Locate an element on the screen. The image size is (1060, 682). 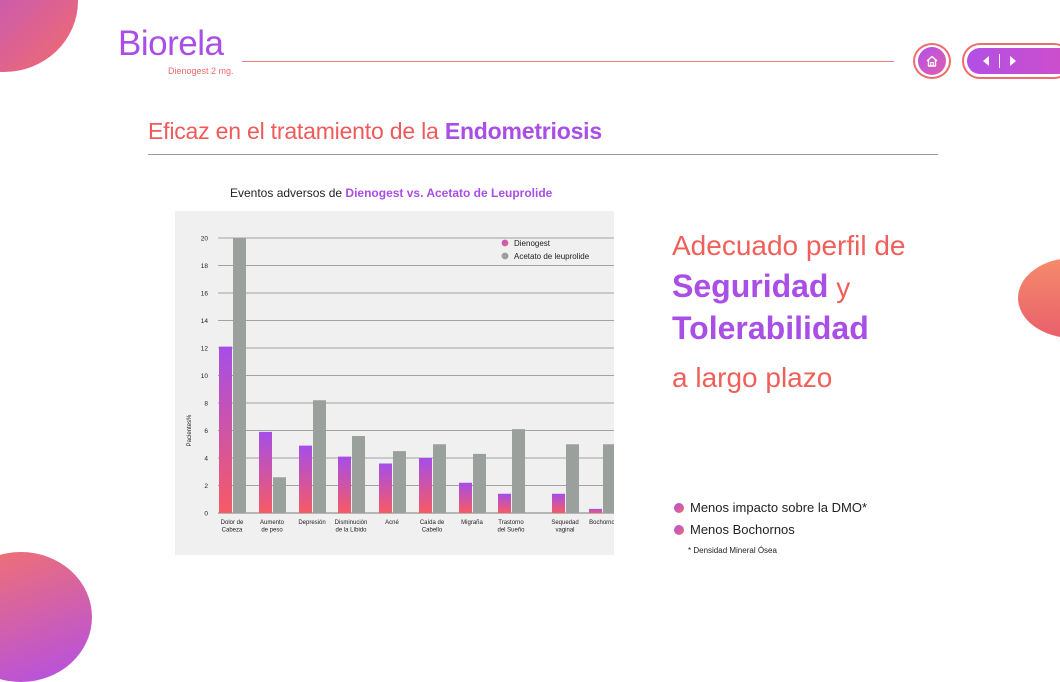
decorative-circle-bottom-left is located at coordinates (46, 617).